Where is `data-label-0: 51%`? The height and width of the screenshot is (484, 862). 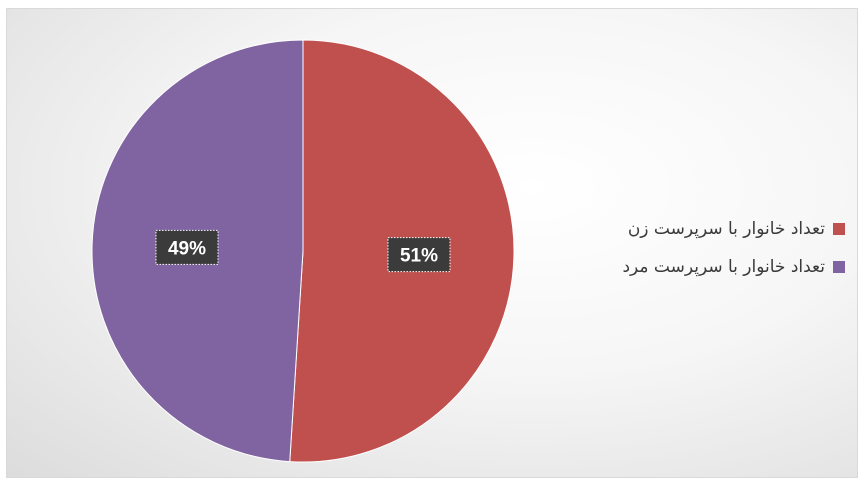
data-label-0: 51% is located at coordinates (419, 255).